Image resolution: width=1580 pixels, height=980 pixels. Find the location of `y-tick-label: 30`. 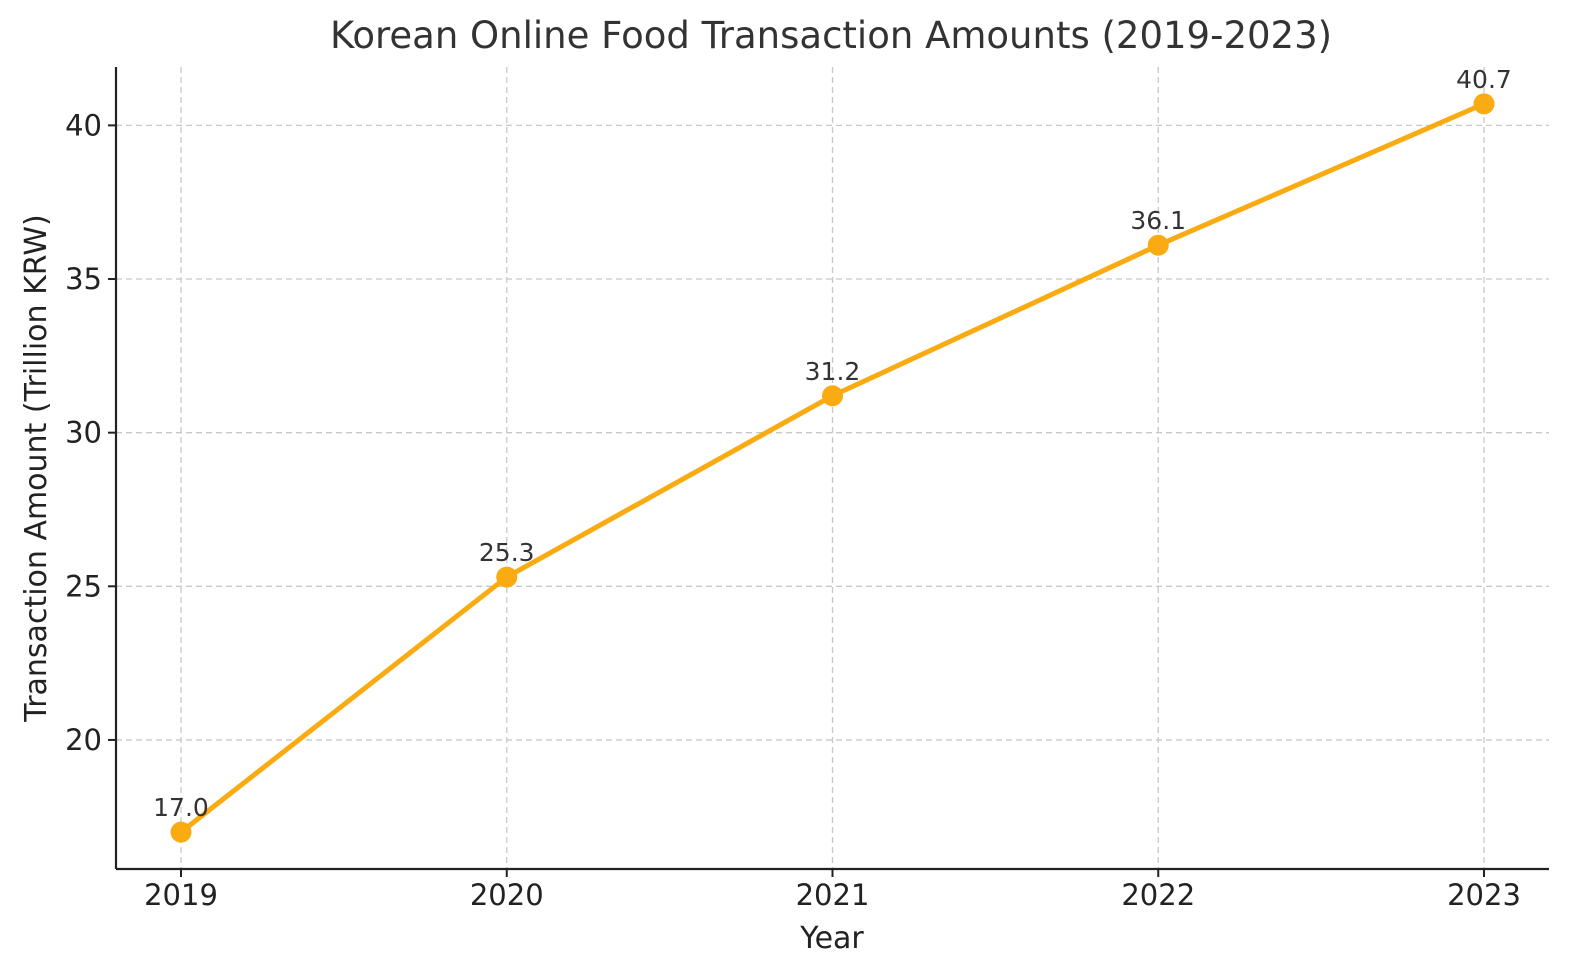

y-tick-label: 30 is located at coordinates (83, 433).